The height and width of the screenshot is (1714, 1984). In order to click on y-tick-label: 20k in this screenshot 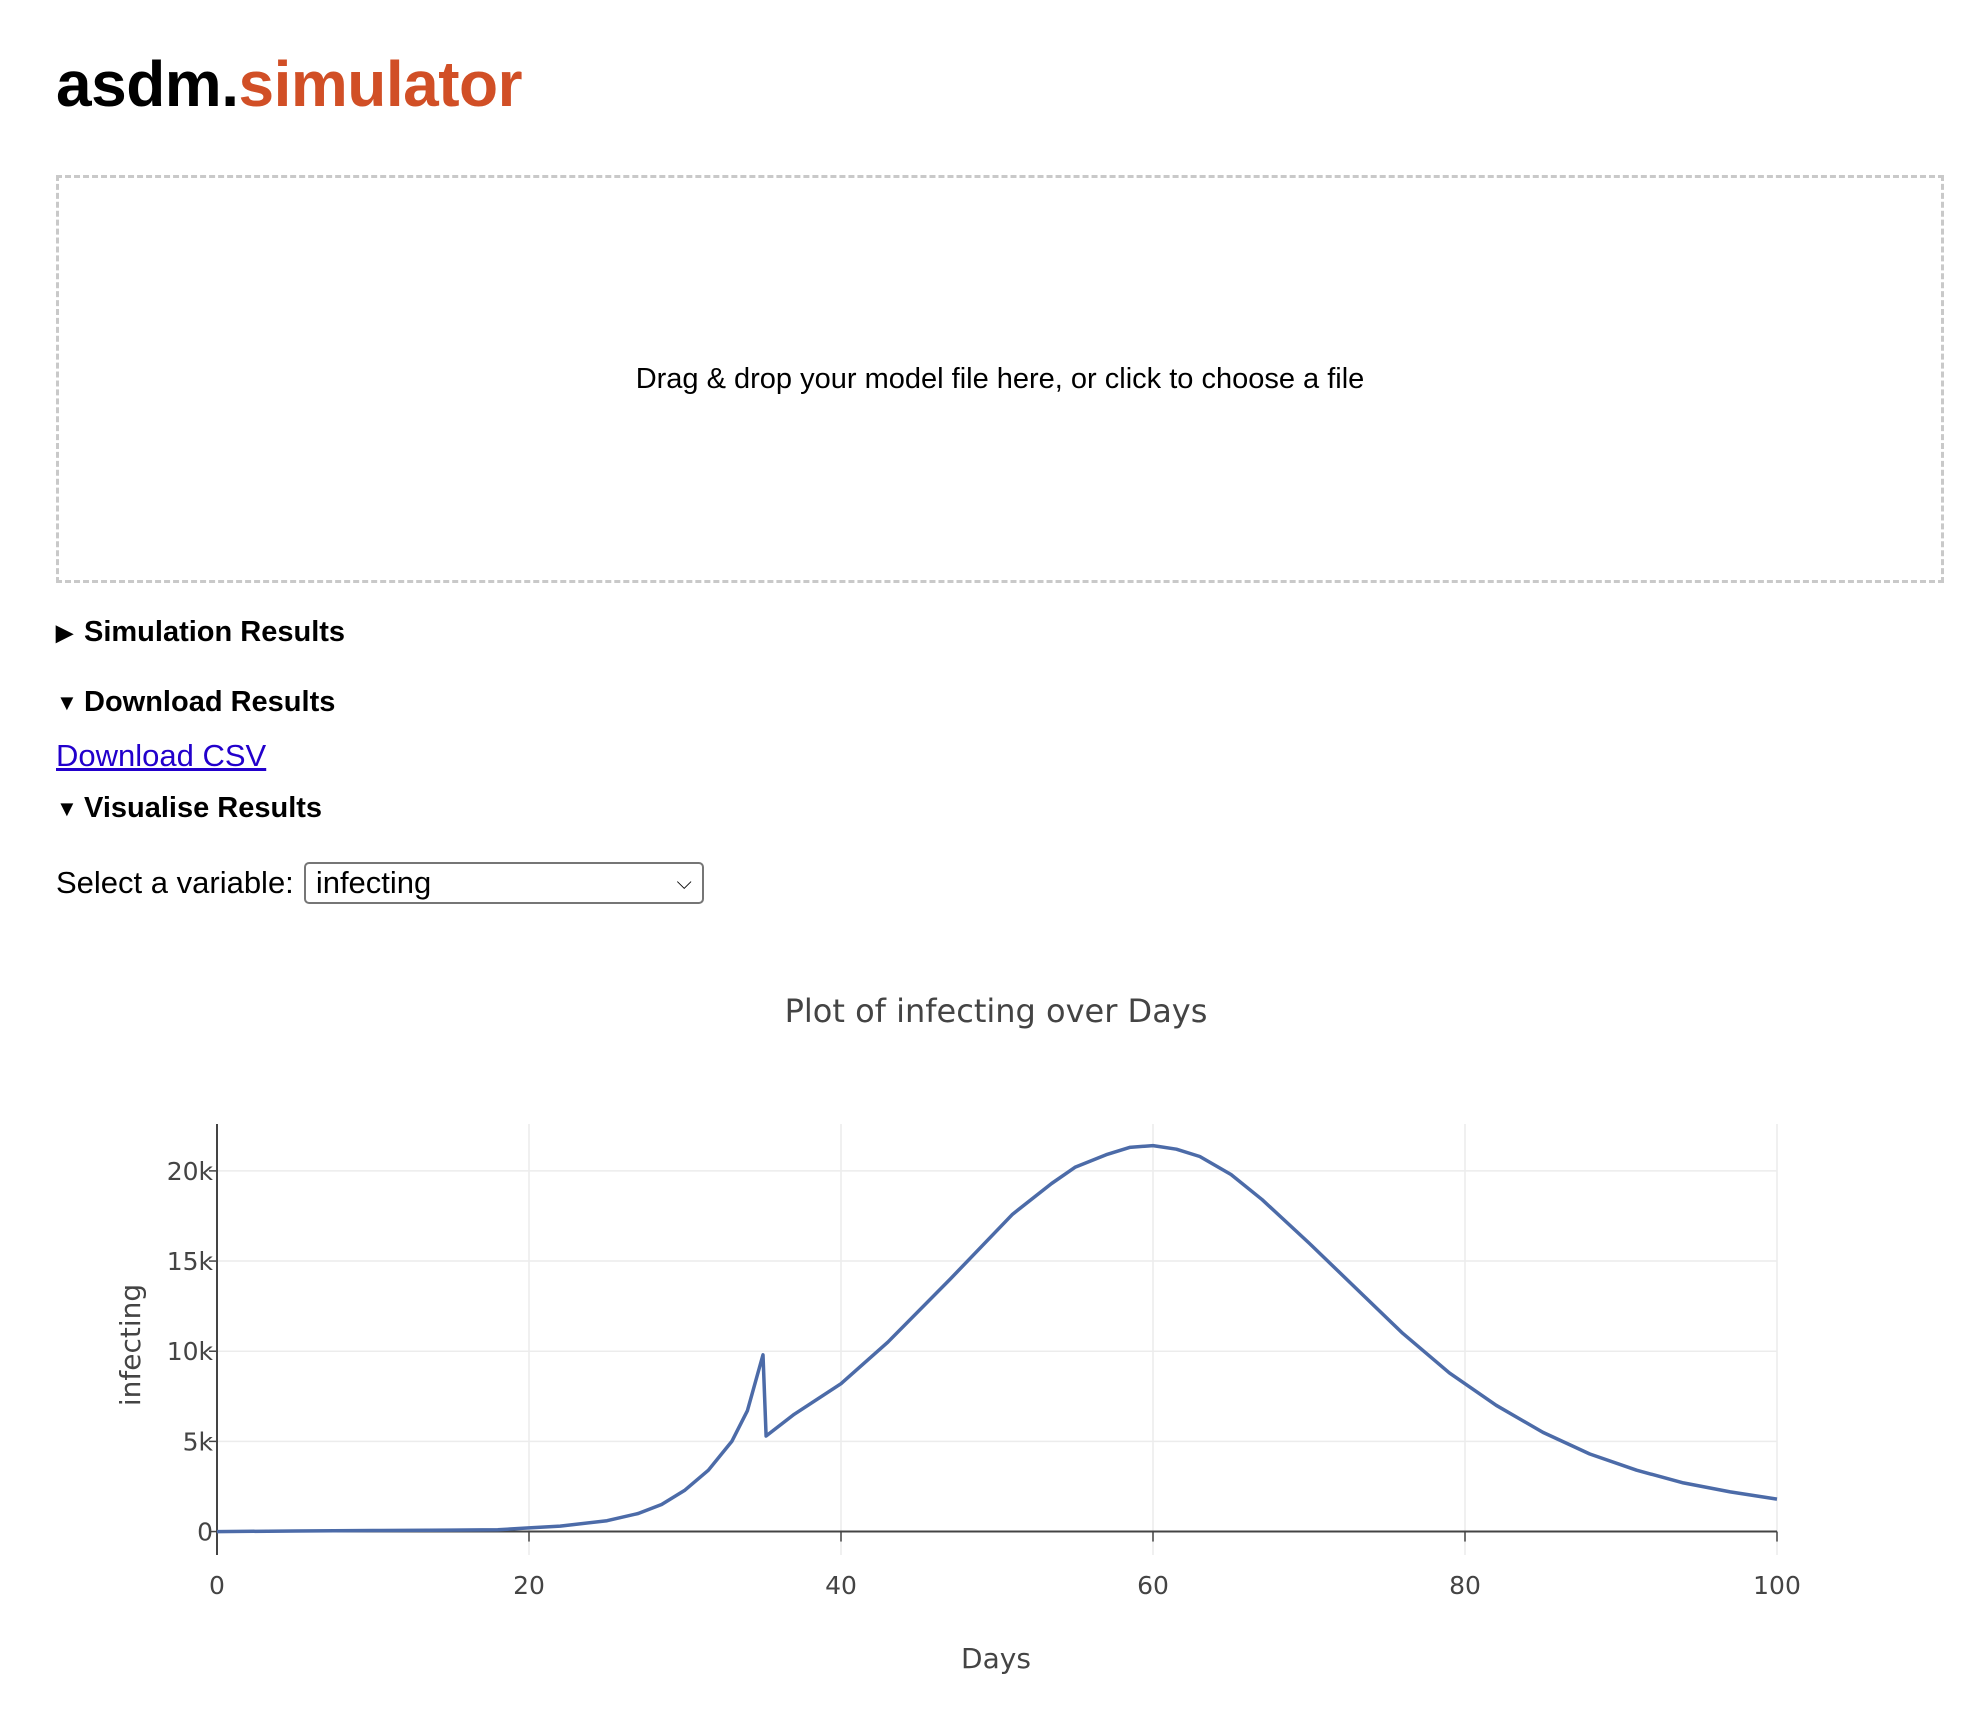, I will do `click(190, 1171)`.